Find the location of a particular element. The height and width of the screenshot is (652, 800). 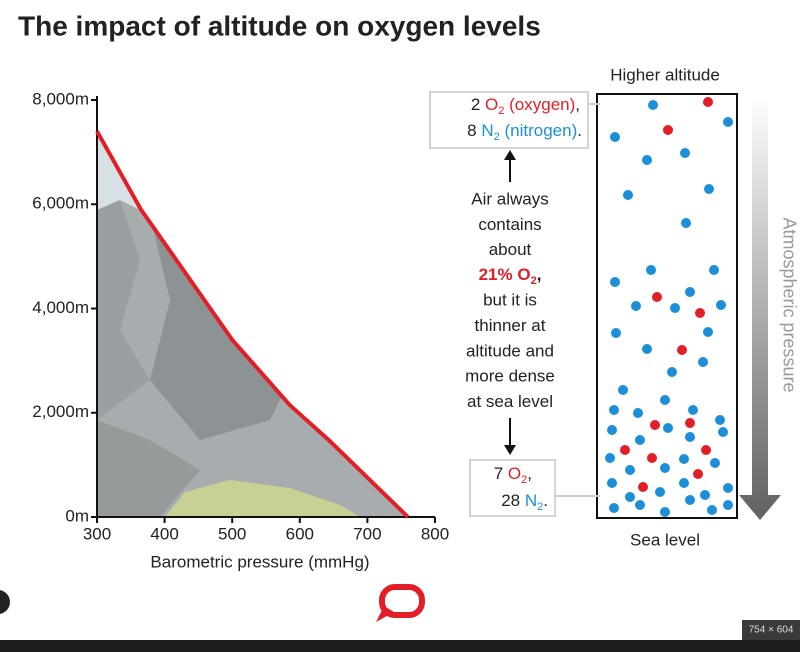

callout-line: 8 N2 (nitrogen). is located at coordinates (524, 133).